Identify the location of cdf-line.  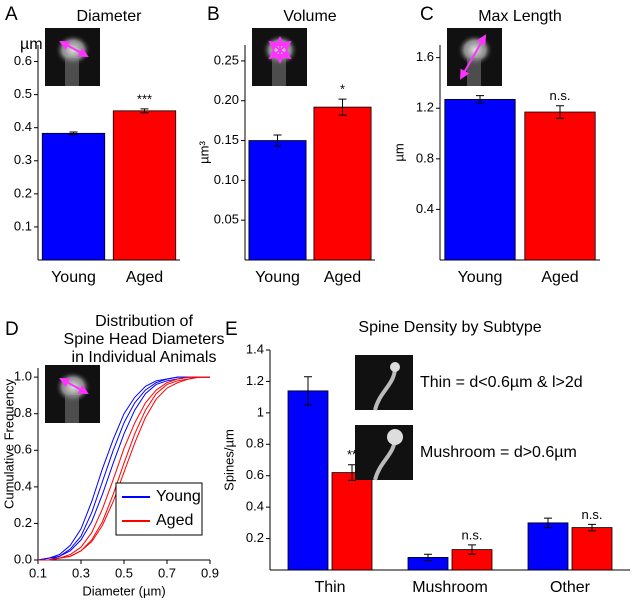
(124, 468).